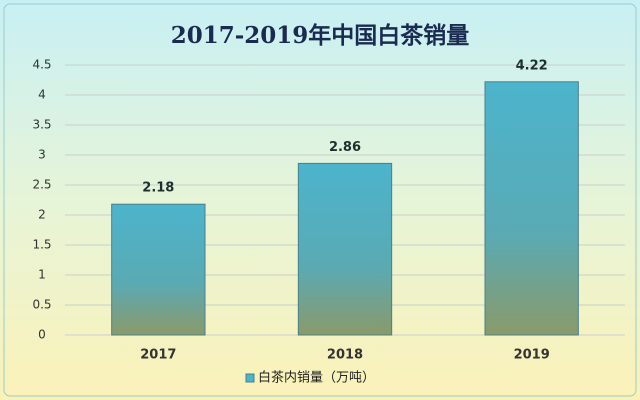 This screenshot has width=640, height=400. I want to click on x-tick-label: 2017, so click(158, 355).